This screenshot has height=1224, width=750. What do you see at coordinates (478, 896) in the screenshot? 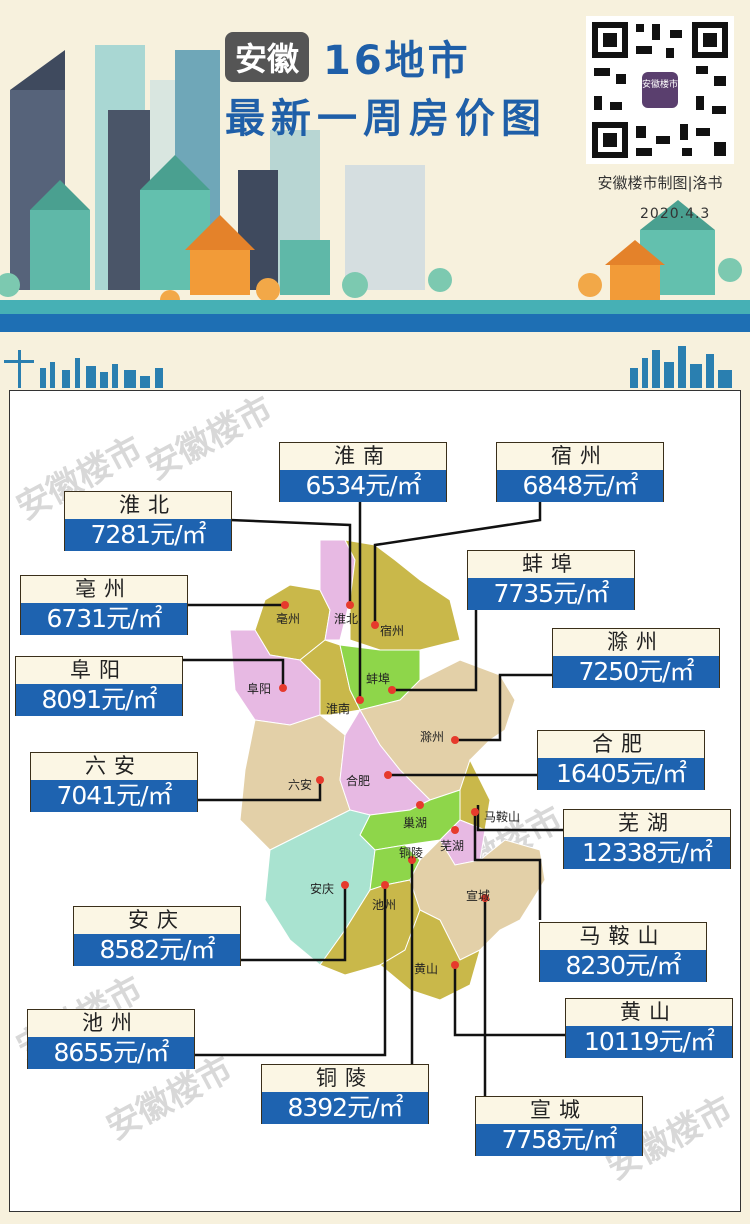
I see `map-label-xuancheng: 宣城` at bounding box center [478, 896].